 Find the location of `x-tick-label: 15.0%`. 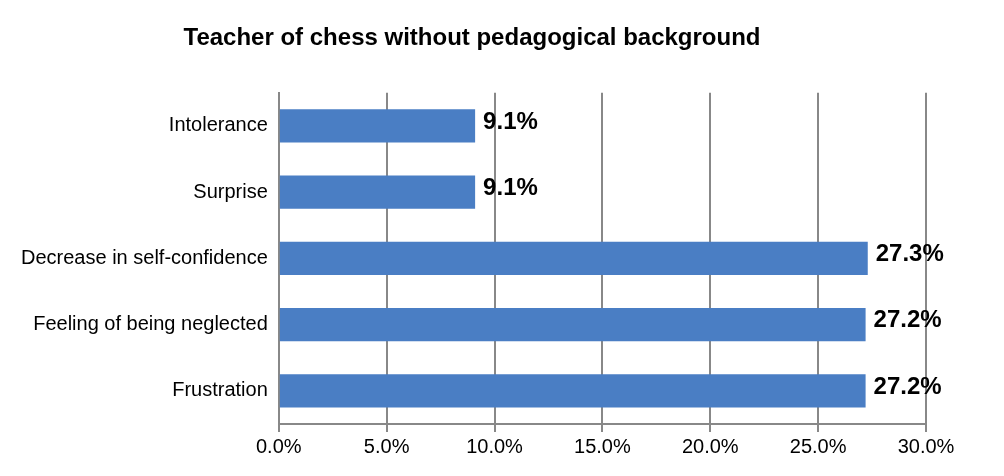

x-tick-label: 15.0% is located at coordinates (602, 445).